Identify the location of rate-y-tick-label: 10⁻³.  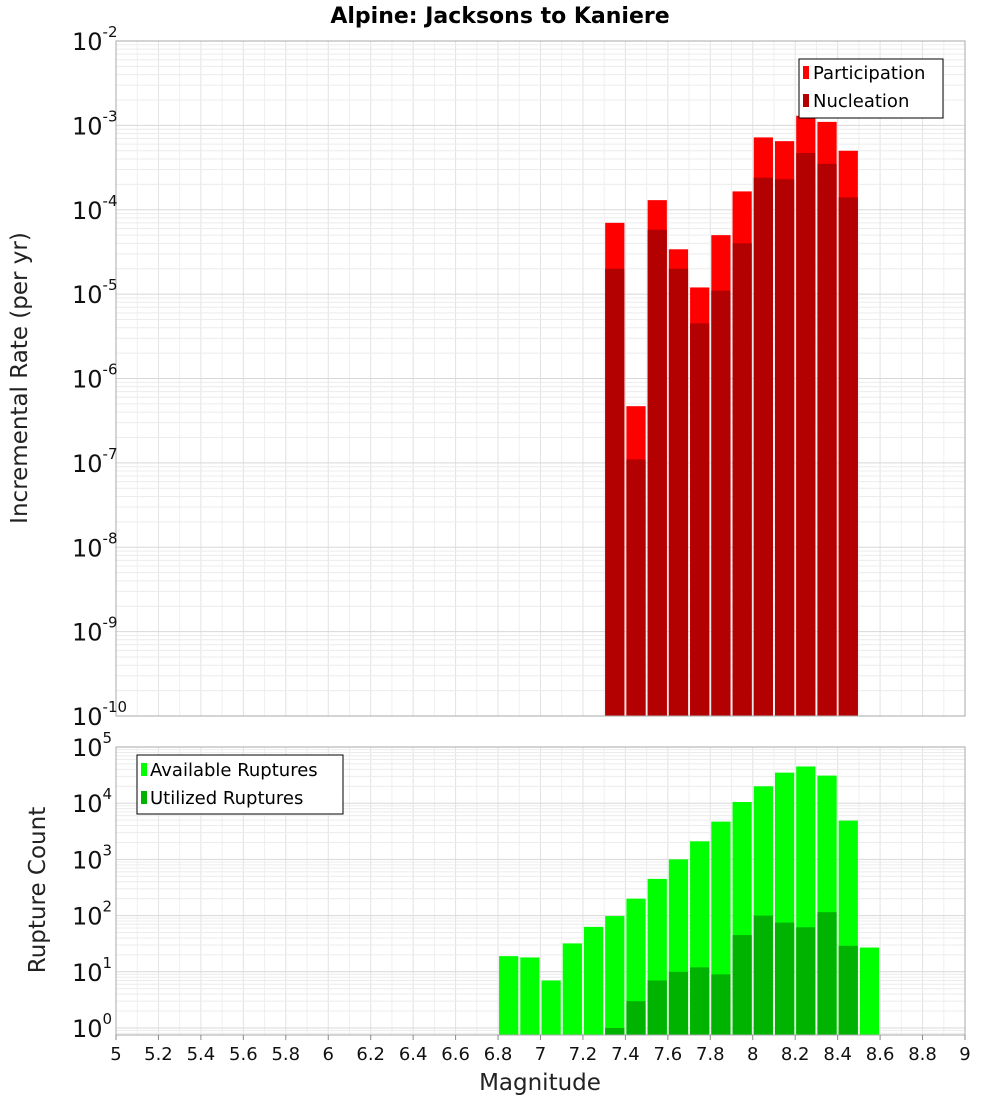
(95, 123).